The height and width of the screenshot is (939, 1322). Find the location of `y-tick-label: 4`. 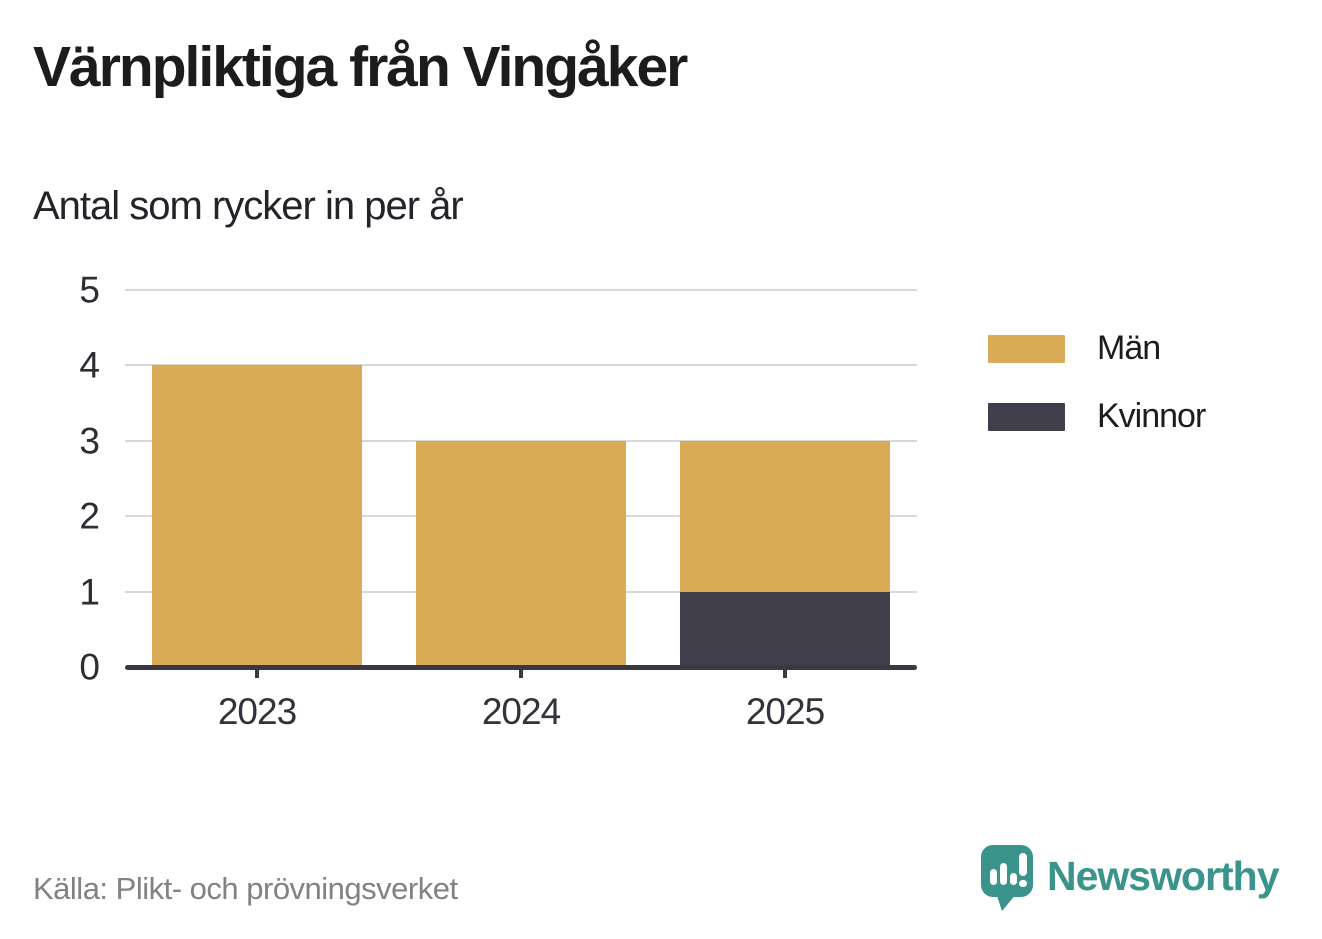

y-tick-label: 4 is located at coordinates (89, 365).